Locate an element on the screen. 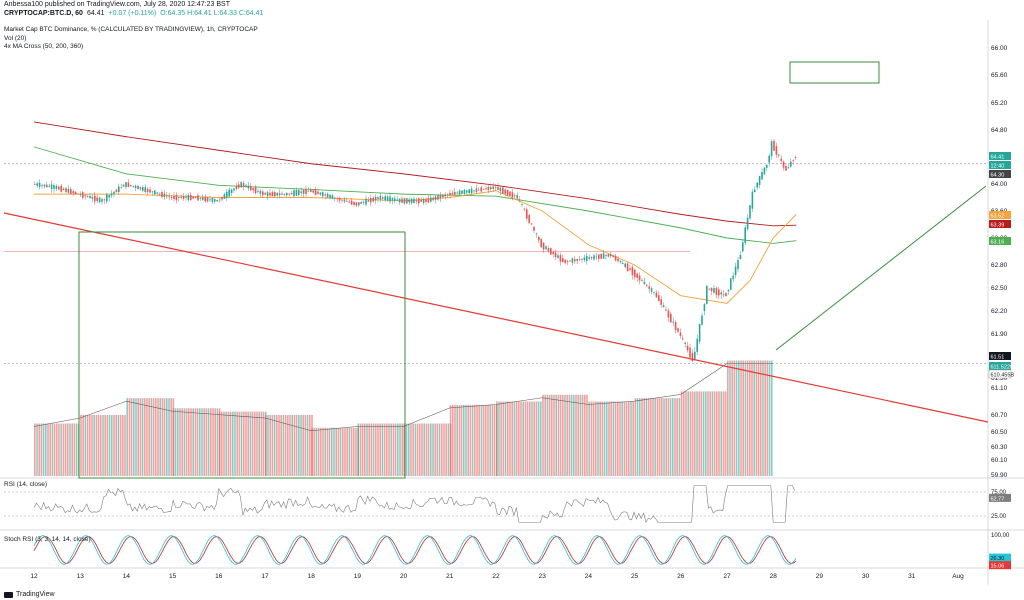 The image size is (1024, 600). y-tick-label: 60.70 is located at coordinates (999, 415).